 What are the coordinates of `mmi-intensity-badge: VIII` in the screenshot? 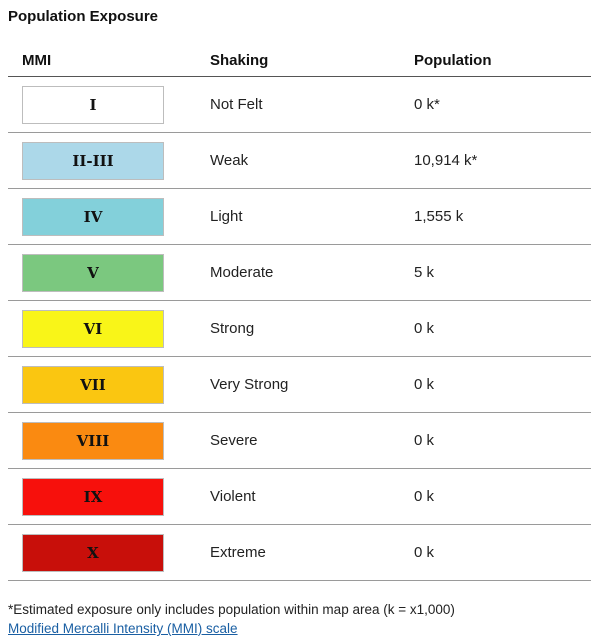 It's located at (93, 440).